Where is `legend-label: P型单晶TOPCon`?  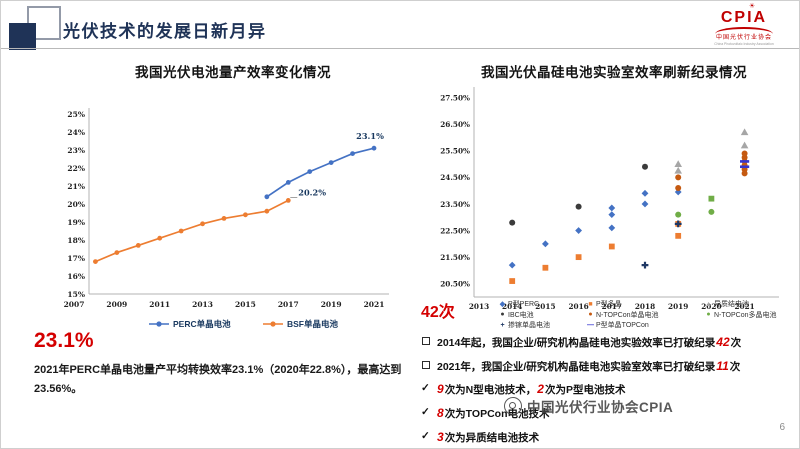 legend-label: P型单晶TOPCon is located at coordinates (622, 326).